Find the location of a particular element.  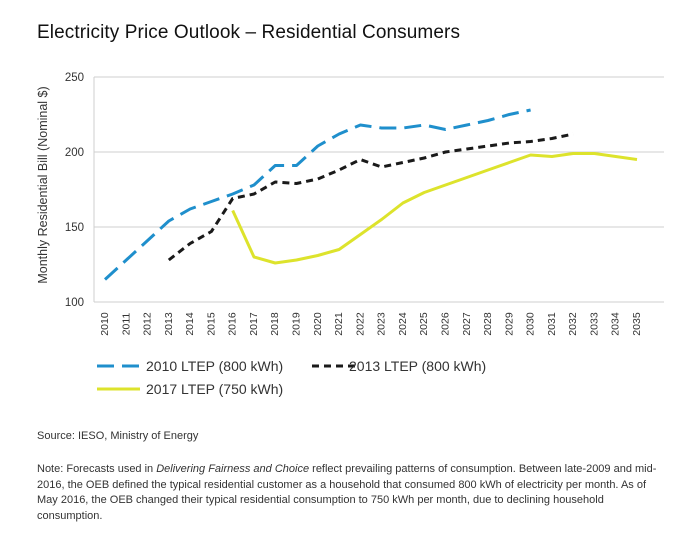

x-tick-label: 2021 is located at coordinates (339, 324).